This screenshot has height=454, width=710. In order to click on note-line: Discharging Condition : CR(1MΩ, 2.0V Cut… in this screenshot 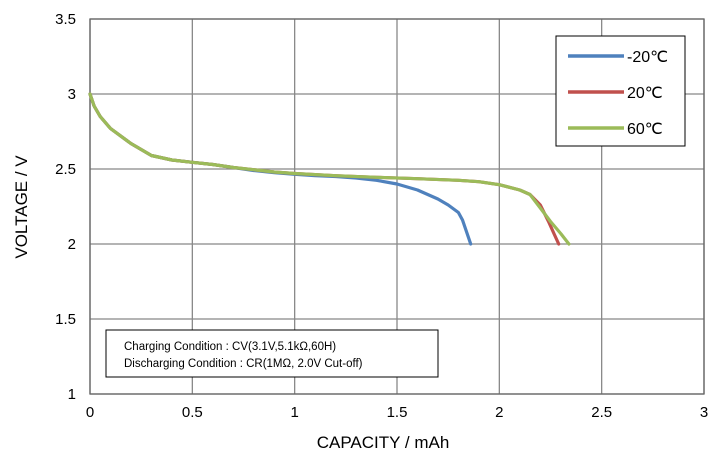, I will do `click(243, 364)`.